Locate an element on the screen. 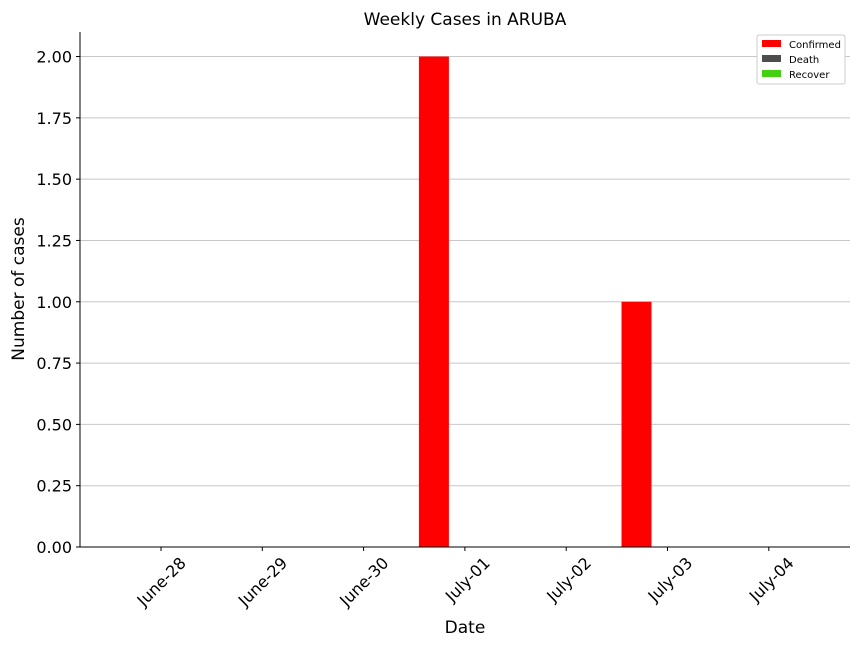 The height and width of the screenshot is (648, 864). legend-label-confirmed: Confirmed is located at coordinates (815, 45).